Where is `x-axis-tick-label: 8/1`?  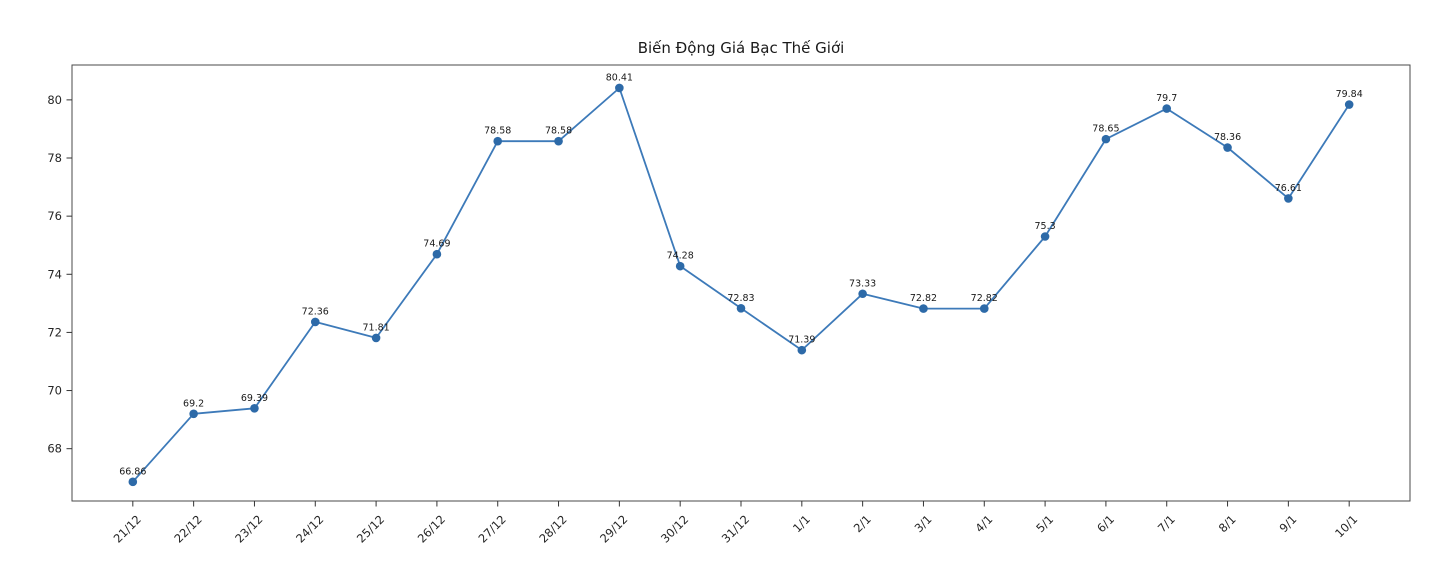
x-axis-tick-label: 8/1 is located at coordinates (1227, 523).